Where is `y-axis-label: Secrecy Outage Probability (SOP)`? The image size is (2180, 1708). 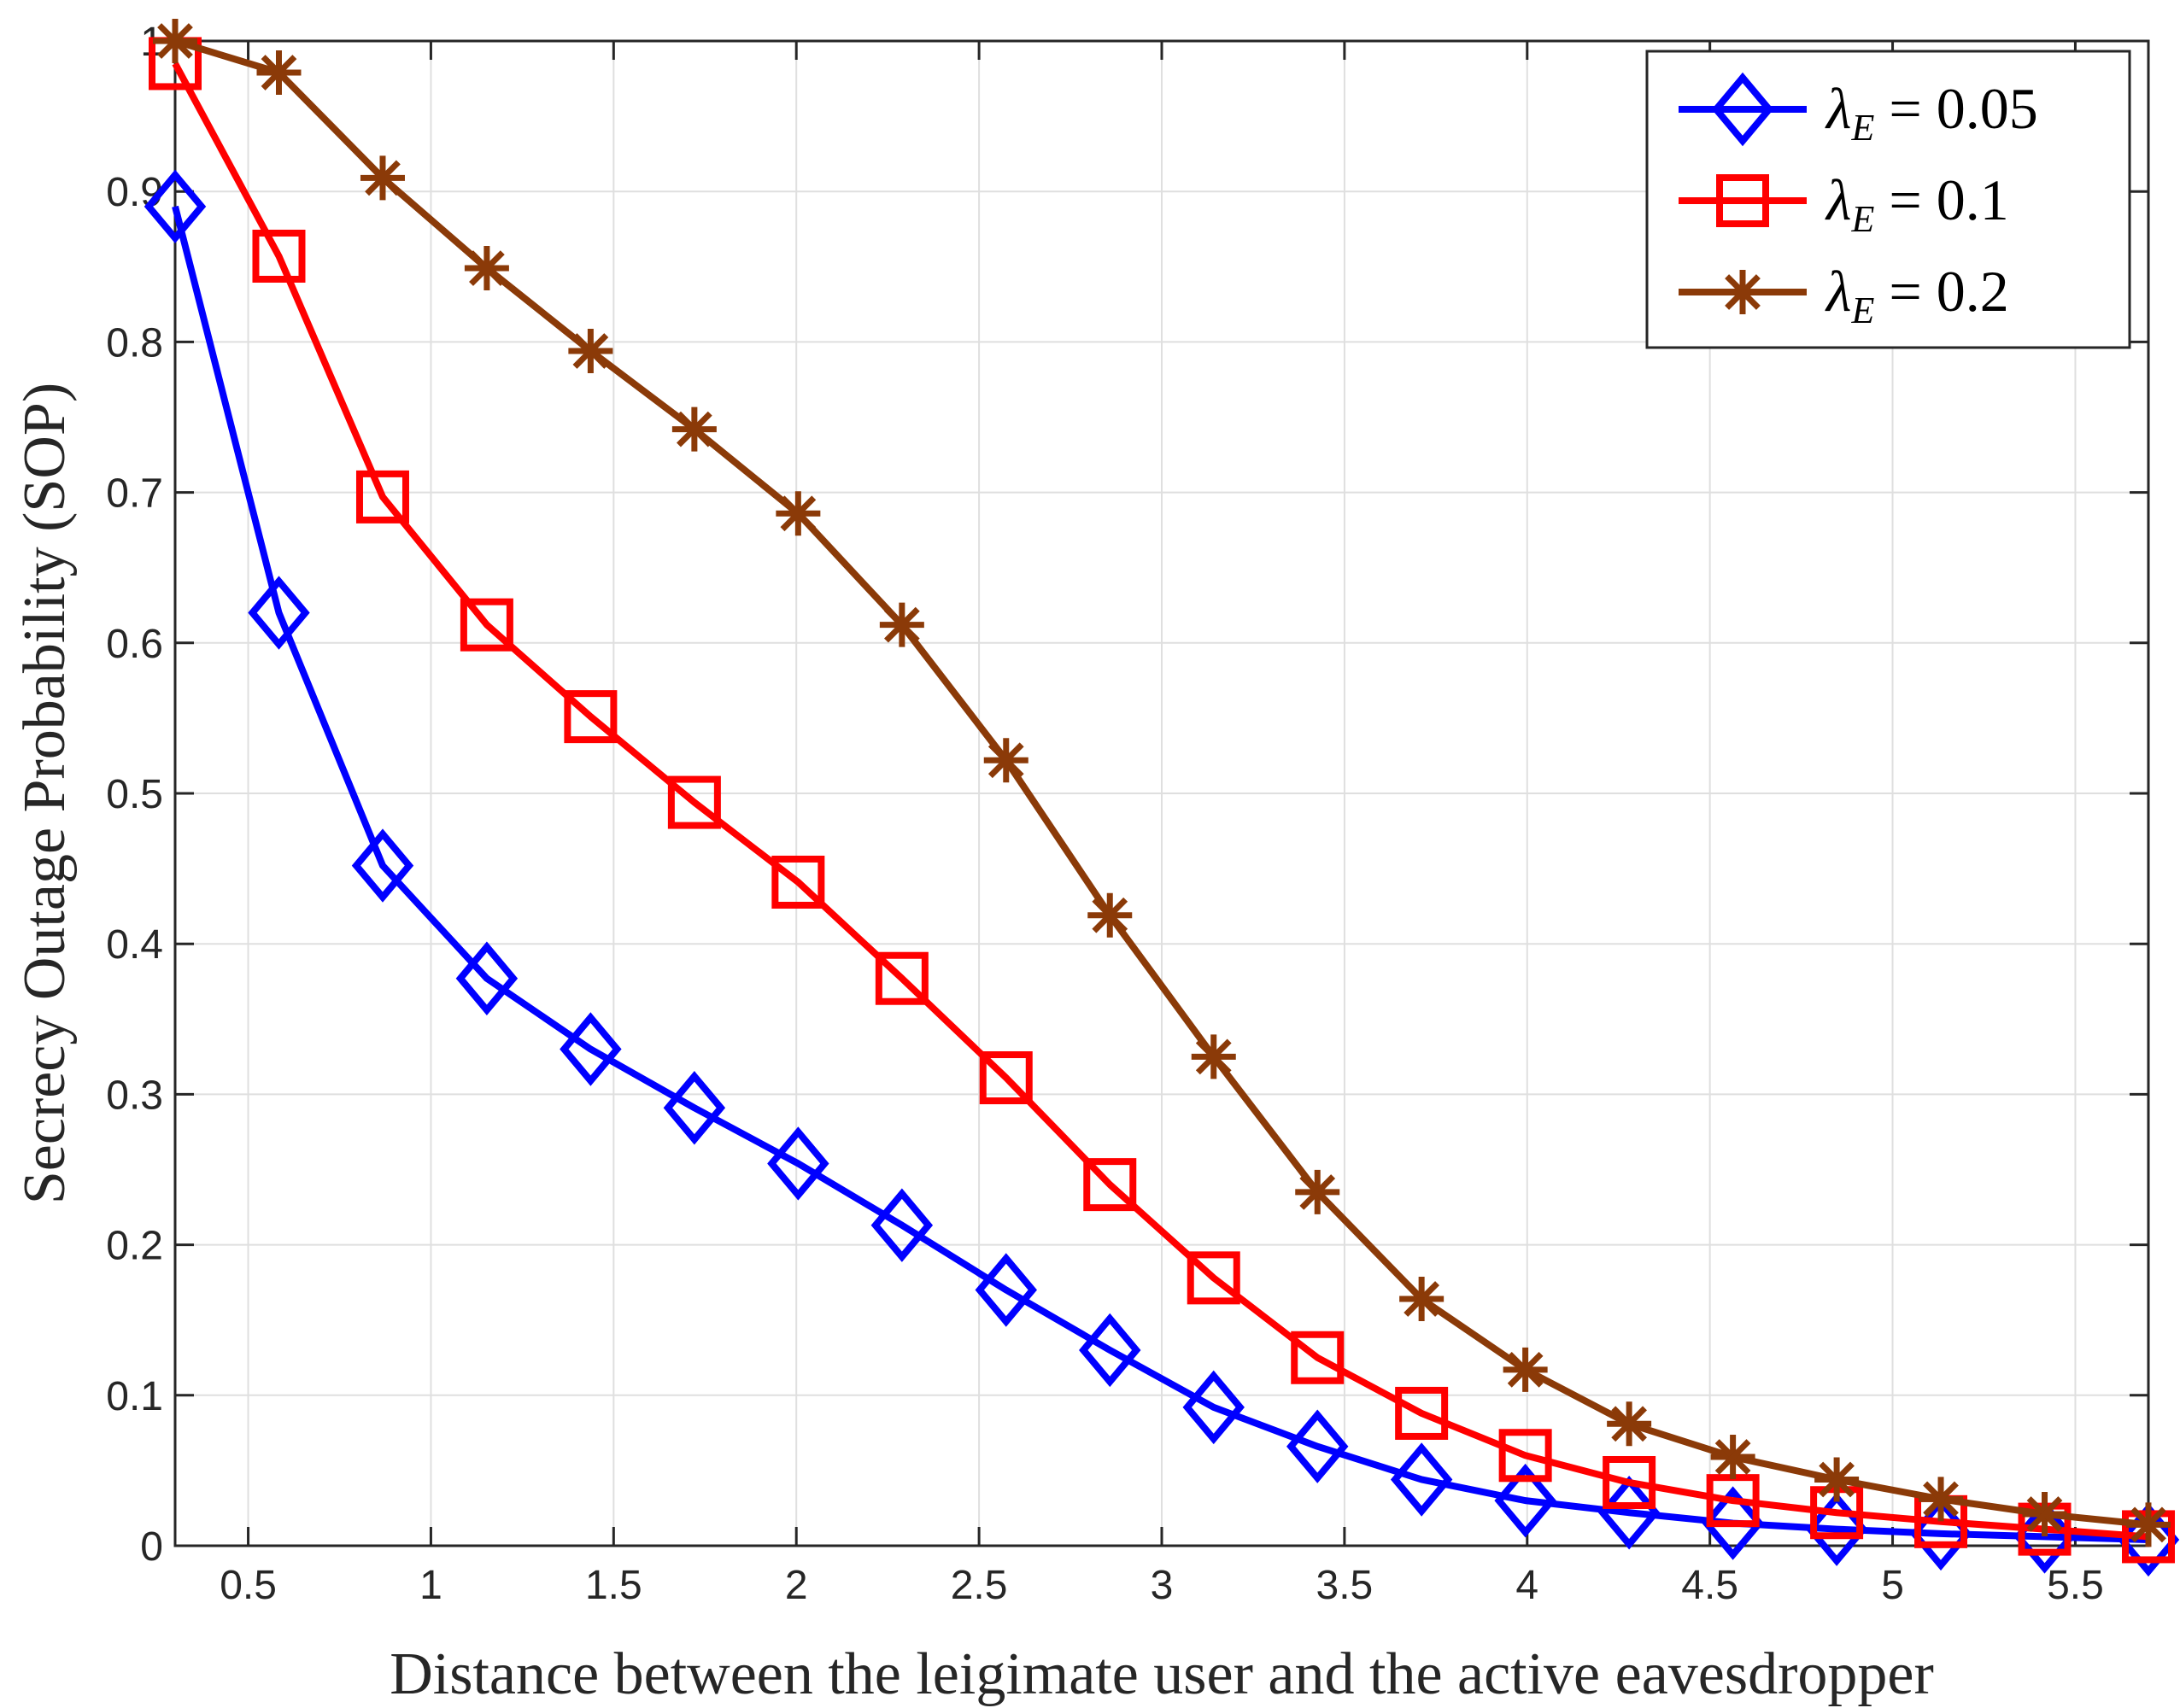 y-axis-label: Secrecy Outage Probability (SOP) is located at coordinates (45, 793).